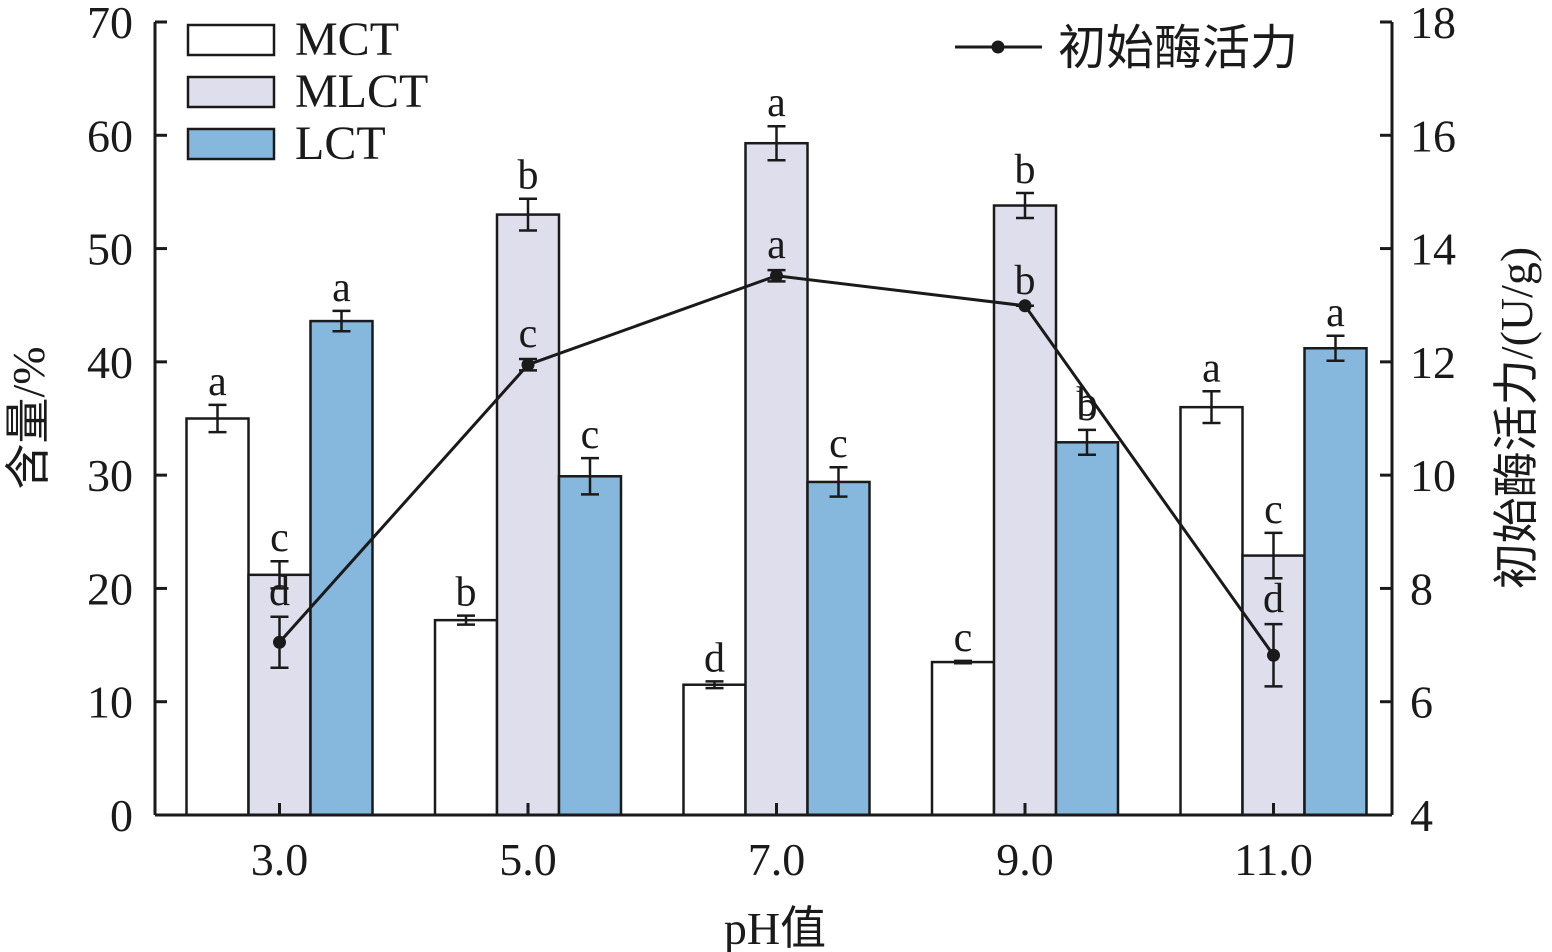 This screenshot has width=1552, height=952. What do you see at coordinates (217, 382) in the screenshot?
I see `sig-label-mct-0: a` at bounding box center [217, 382].